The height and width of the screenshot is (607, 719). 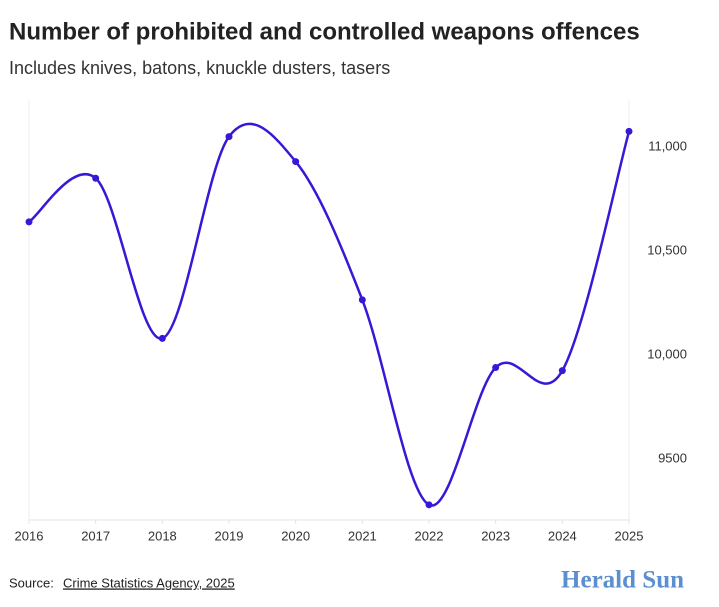 I want to click on x-tick-label: 2023, so click(x=495, y=535).